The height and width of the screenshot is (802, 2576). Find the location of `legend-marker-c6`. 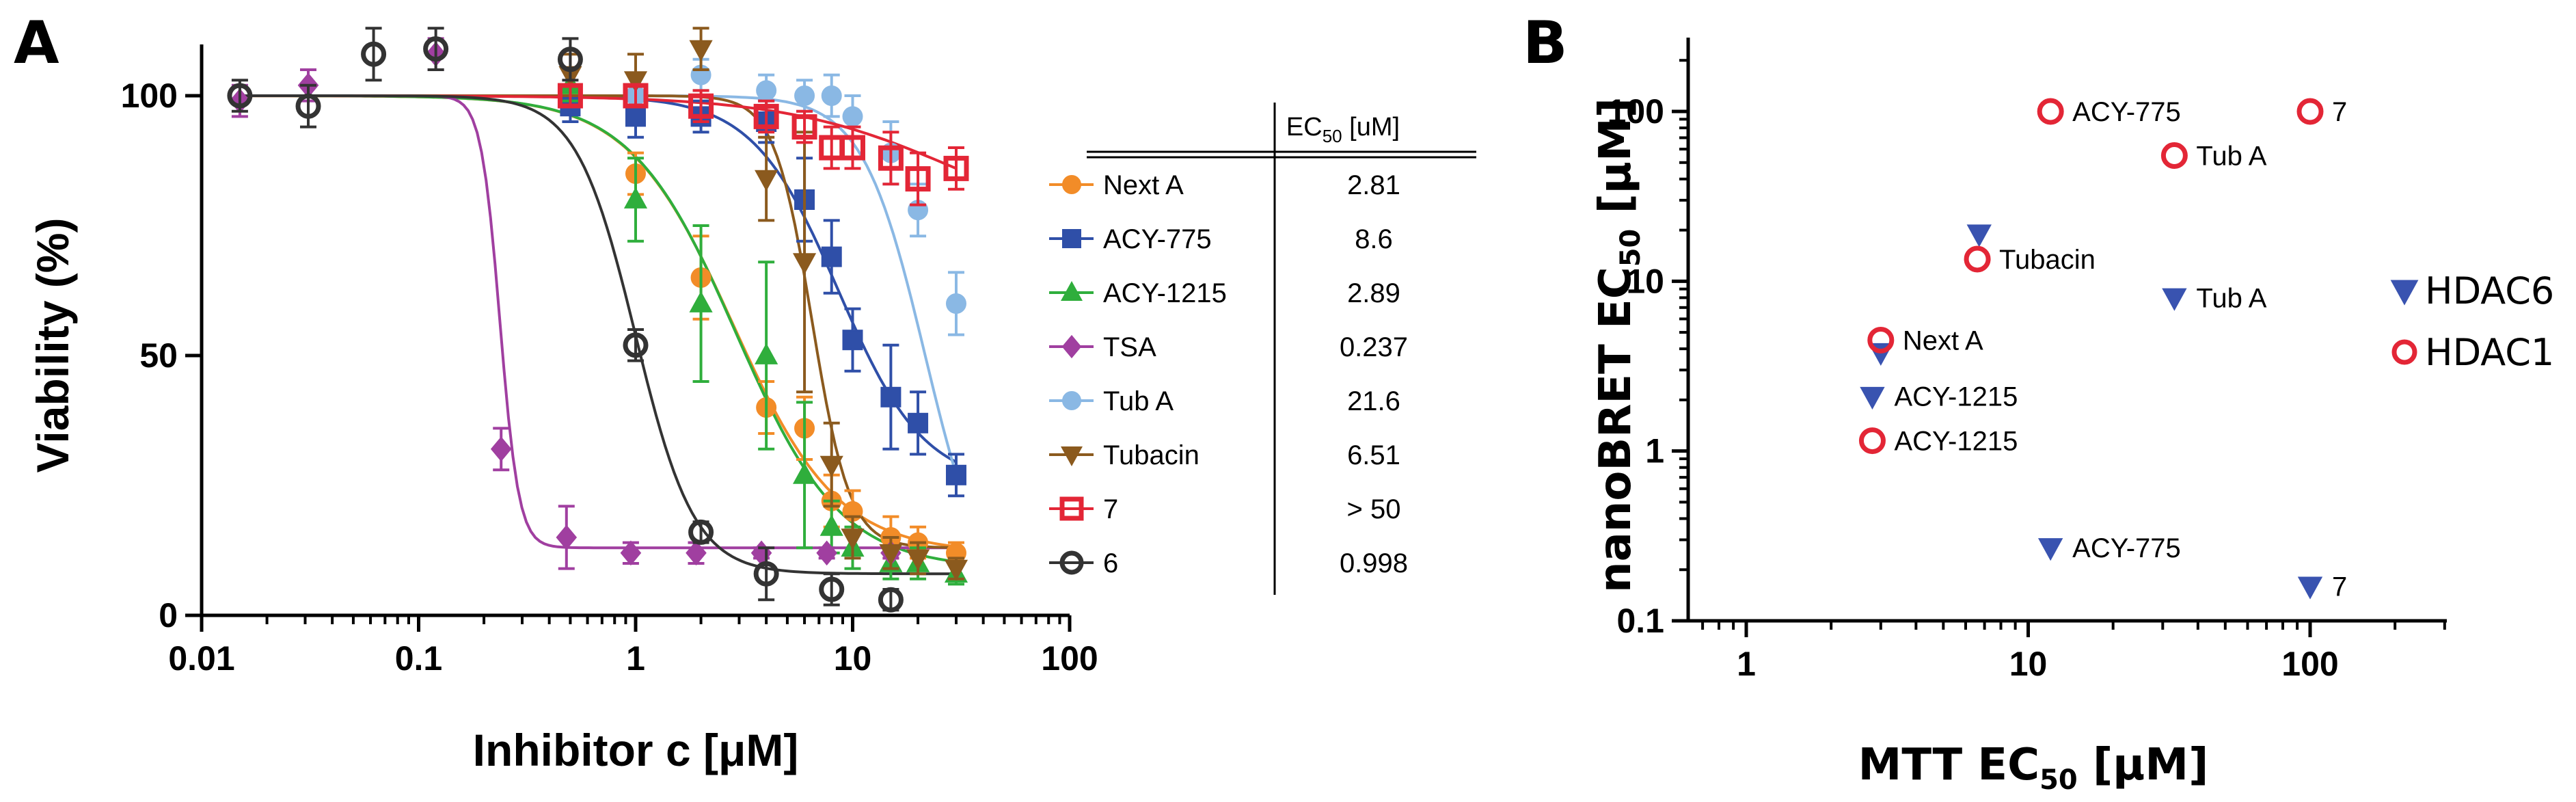

legend-marker-c6 is located at coordinates (1071, 562).